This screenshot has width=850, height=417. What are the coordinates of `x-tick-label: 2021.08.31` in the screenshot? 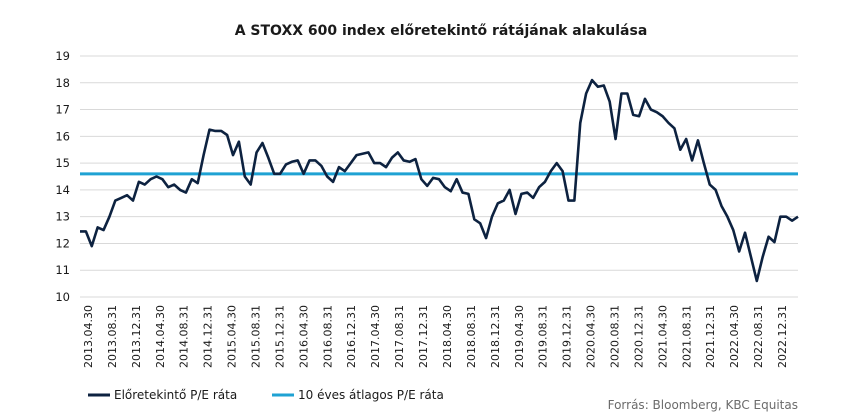 It's located at (686, 336).